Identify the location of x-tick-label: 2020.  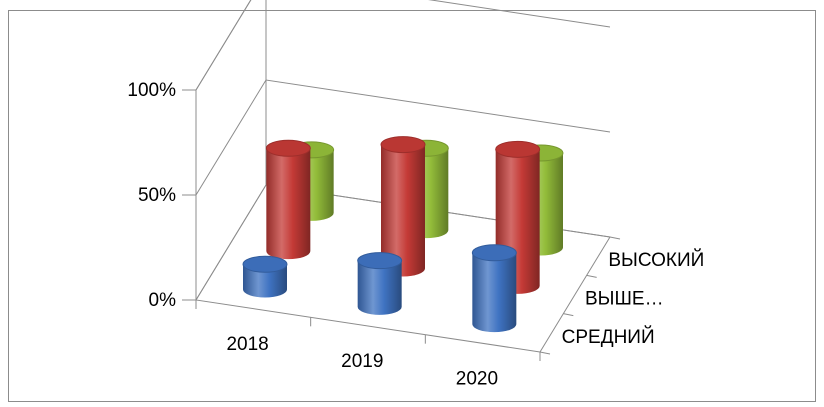
(477, 378).